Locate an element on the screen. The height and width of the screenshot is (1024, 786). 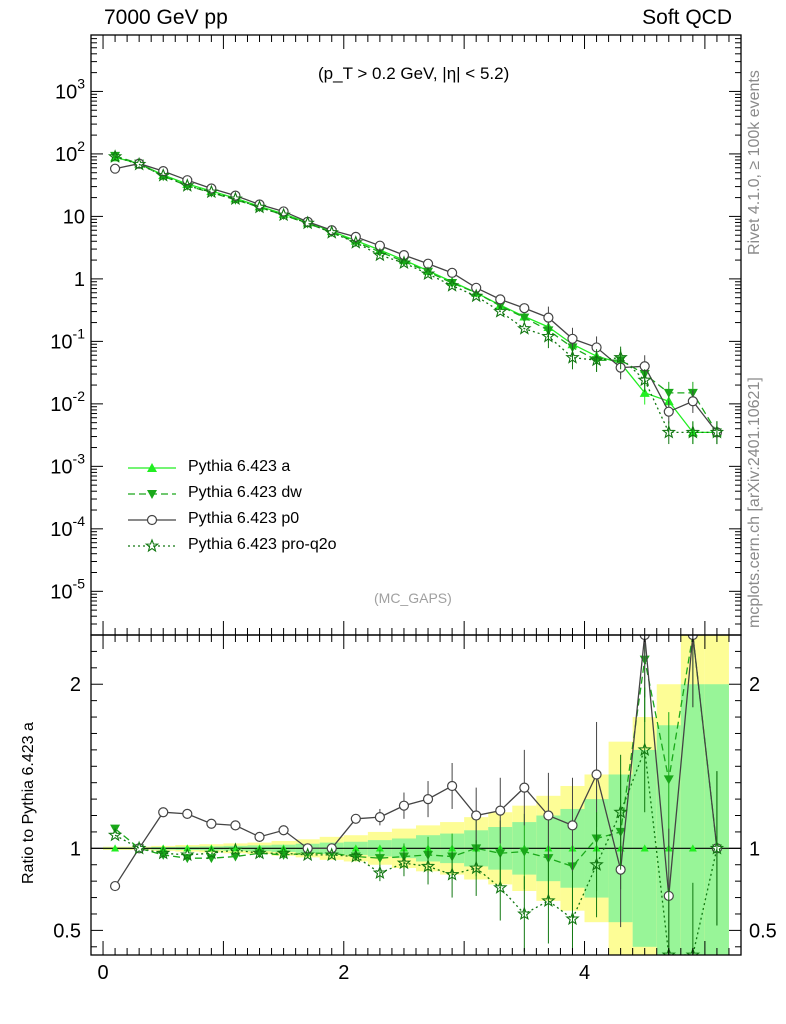
legend-entry-label: Pythia 6.423 dw is located at coordinates (245, 492).